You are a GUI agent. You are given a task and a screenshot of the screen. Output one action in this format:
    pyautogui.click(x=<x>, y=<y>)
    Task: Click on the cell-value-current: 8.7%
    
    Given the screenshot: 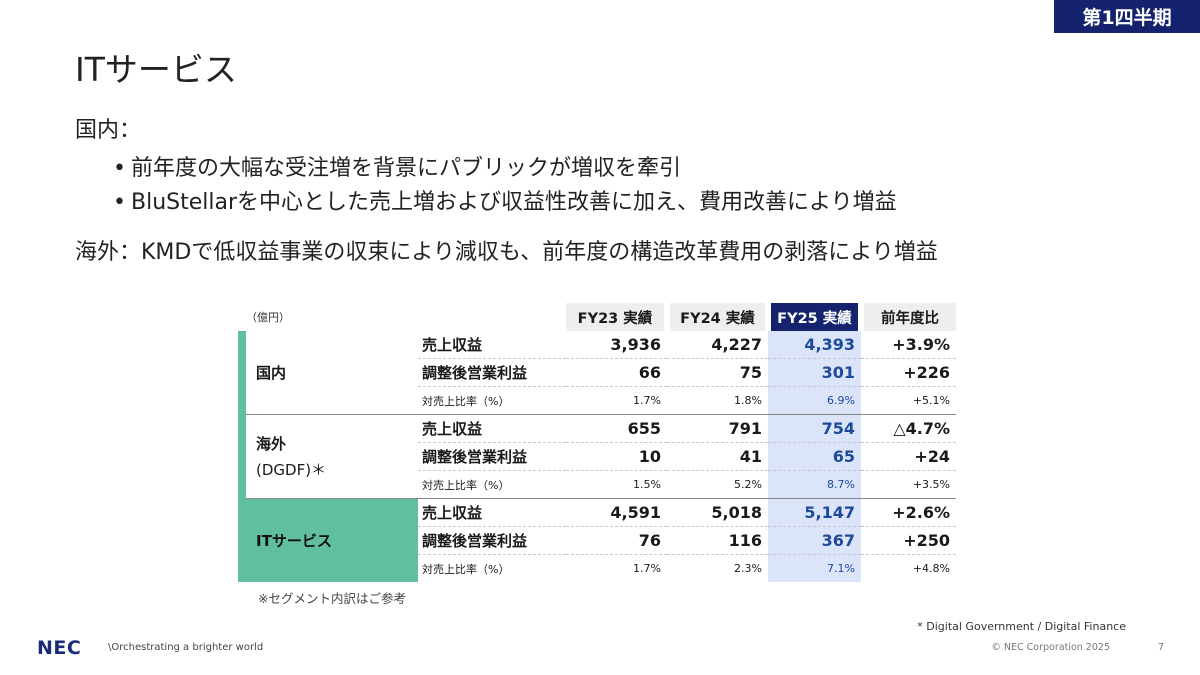 What is the action you would take?
    pyautogui.click(x=814, y=484)
    